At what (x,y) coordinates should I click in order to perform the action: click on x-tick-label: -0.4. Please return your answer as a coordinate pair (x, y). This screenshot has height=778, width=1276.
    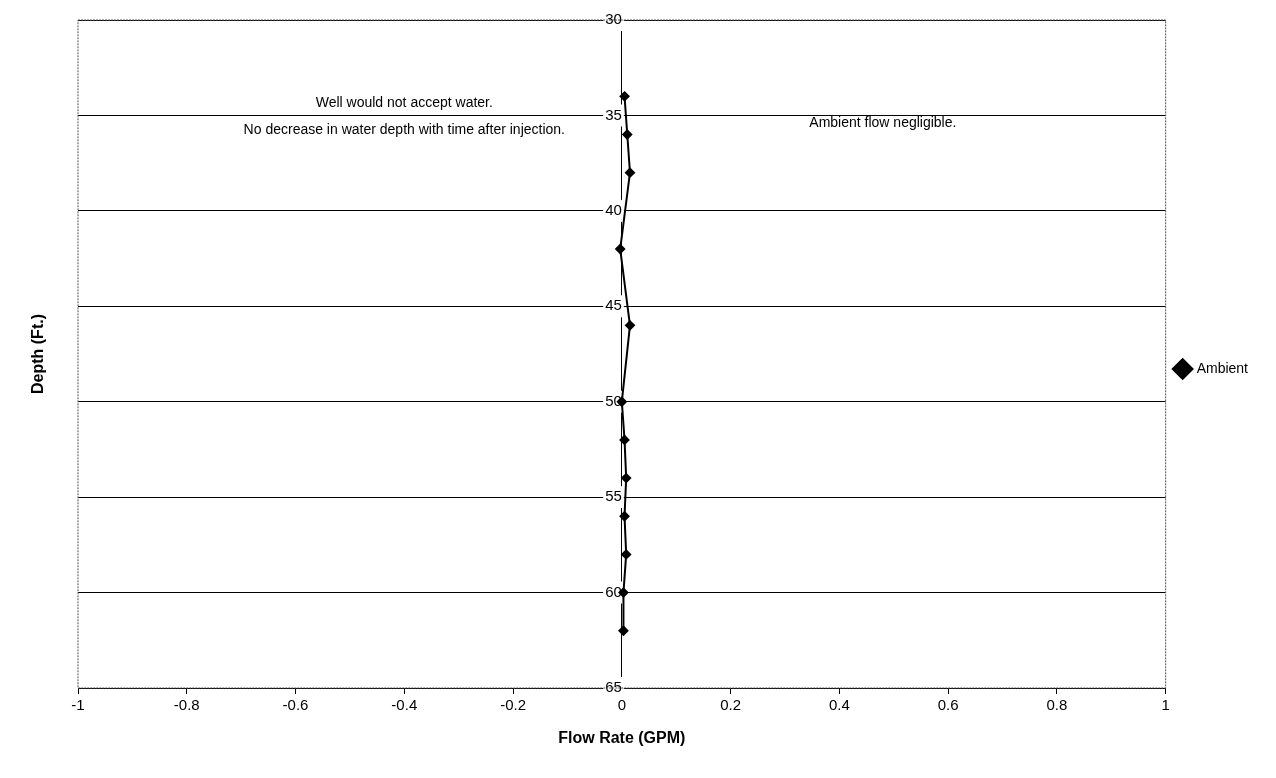
    Looking at the image, I should click on (404, 705).